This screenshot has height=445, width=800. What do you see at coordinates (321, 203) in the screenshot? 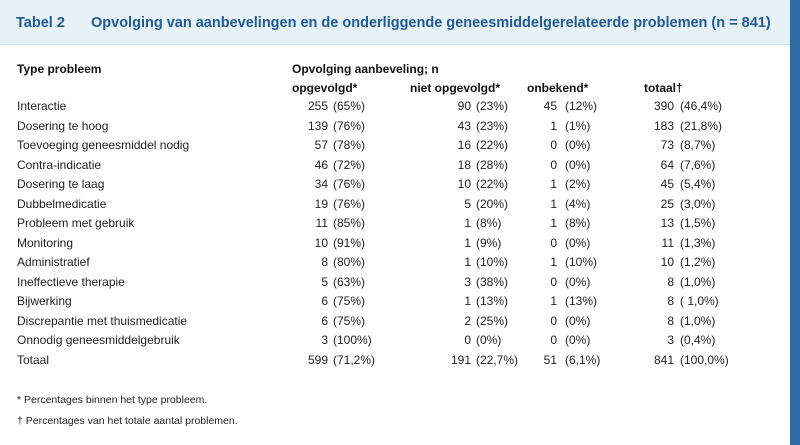
I see `followed-count: 19` at bounding box center [321, 203].